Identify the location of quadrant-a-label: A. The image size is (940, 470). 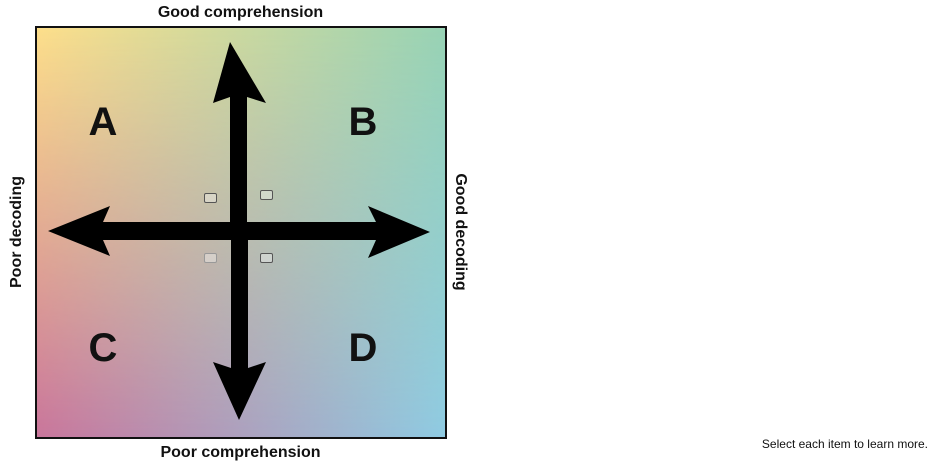
(103, 122).